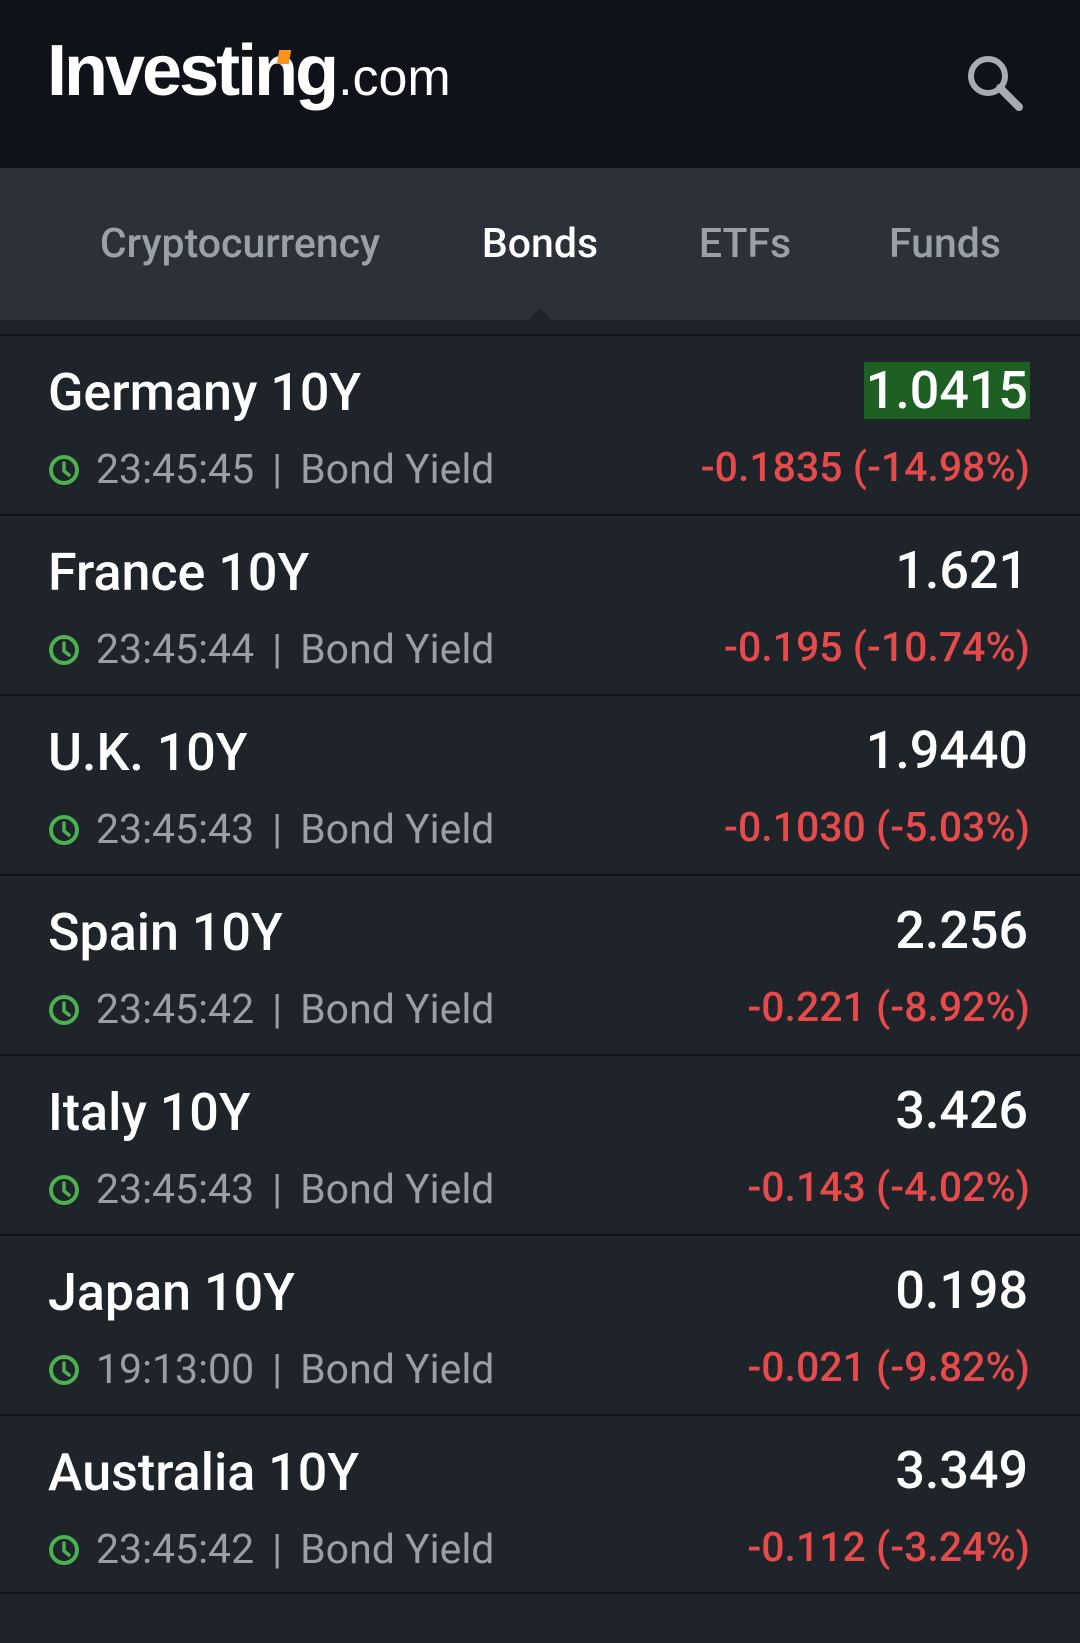  Describe the element at coordinates (540, 314) in the screenshot. I see `active-tab-indicator` at that location.